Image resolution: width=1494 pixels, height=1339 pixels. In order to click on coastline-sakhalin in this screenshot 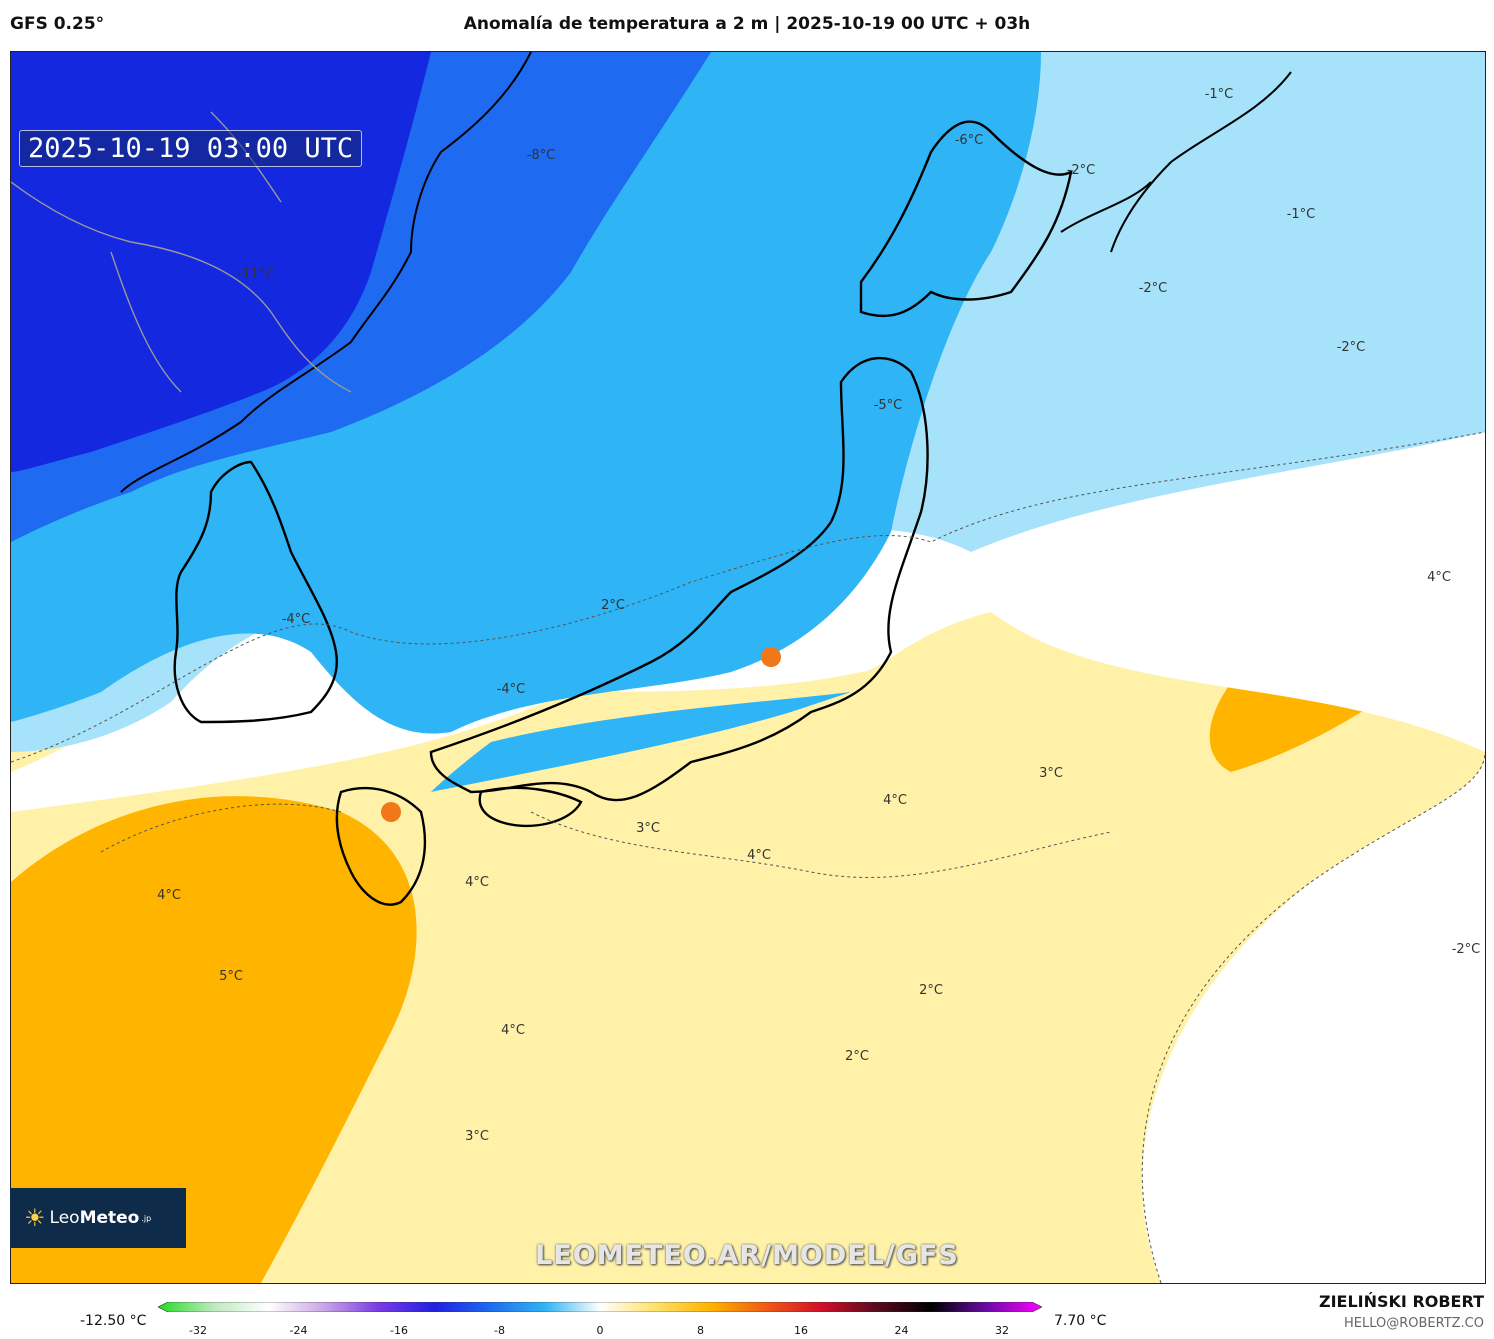, I will do `click(1176, 162)`.